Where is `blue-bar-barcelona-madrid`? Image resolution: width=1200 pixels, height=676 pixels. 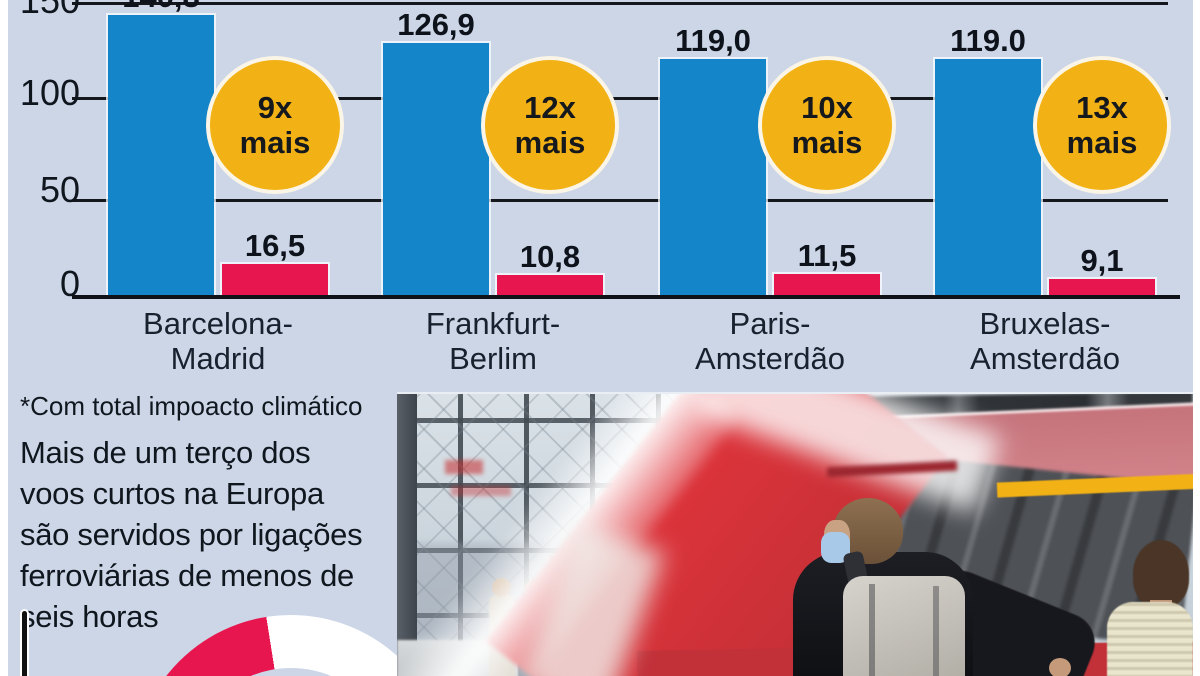 blue-bar-barcelona-madrid is located at coordinates (161, 156).